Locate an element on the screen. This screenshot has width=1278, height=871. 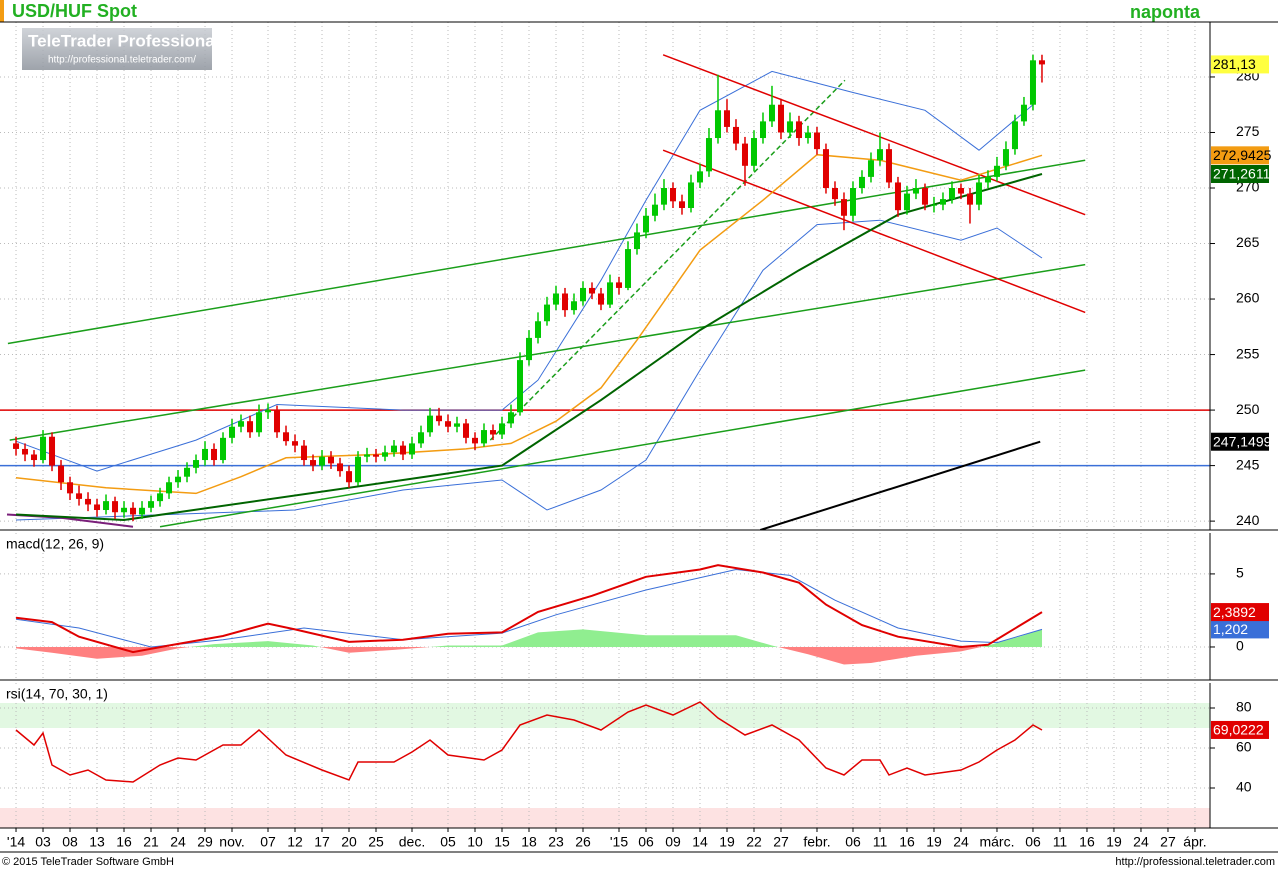
chart-title: USD/HUF Spot is located at coordinates (74, 11).